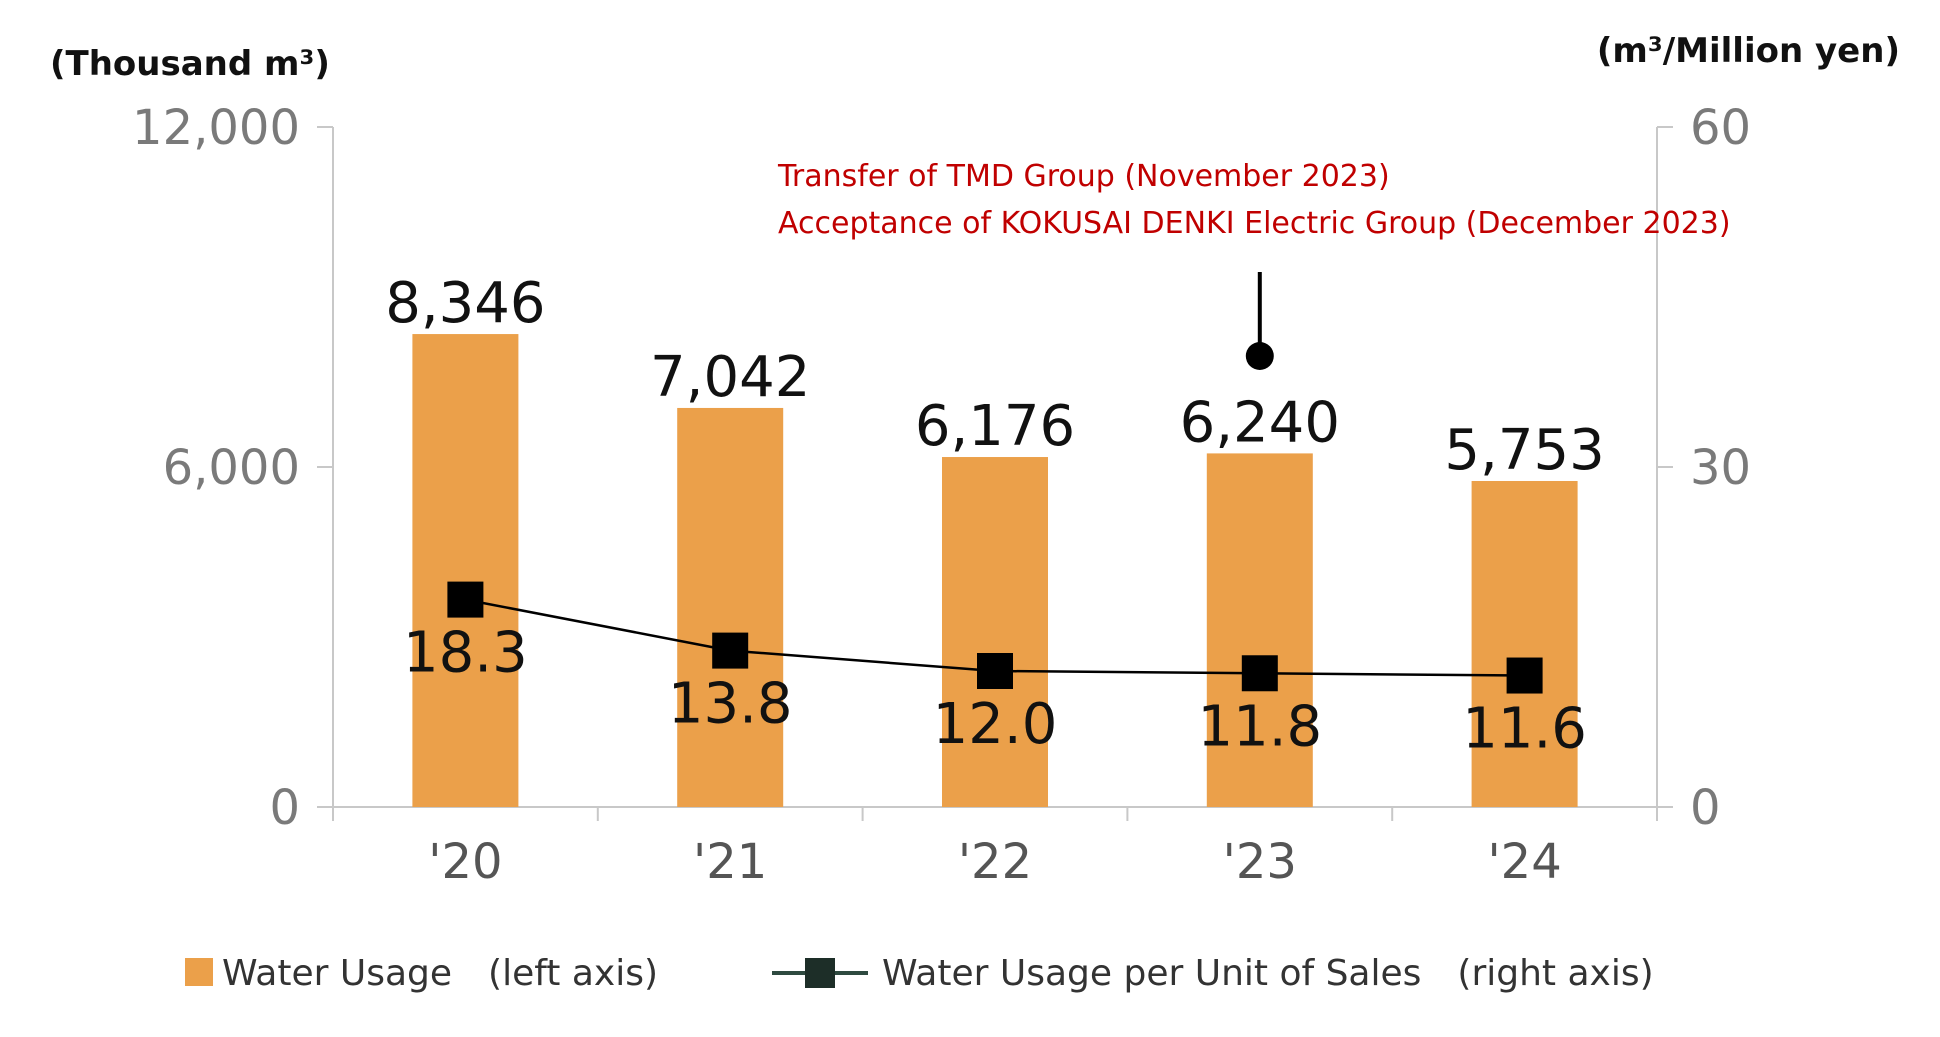  Describe the element at coordinates (1524, 450) in the screenshot. I see `bar-value-label: 5,753` at that location.